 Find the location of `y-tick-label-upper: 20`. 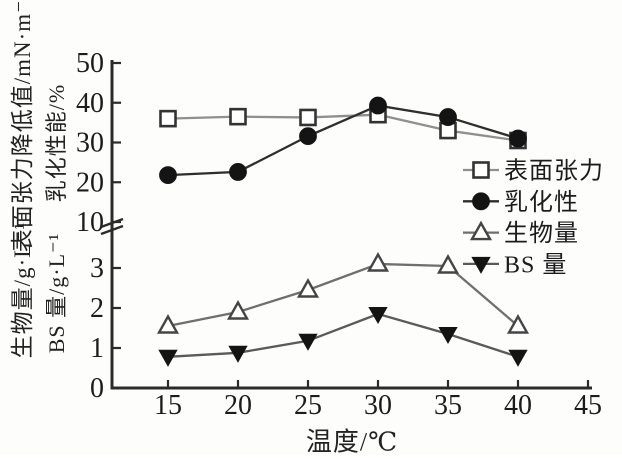

y-tick-label-upper: 20 is located at coordinates (90, 182).